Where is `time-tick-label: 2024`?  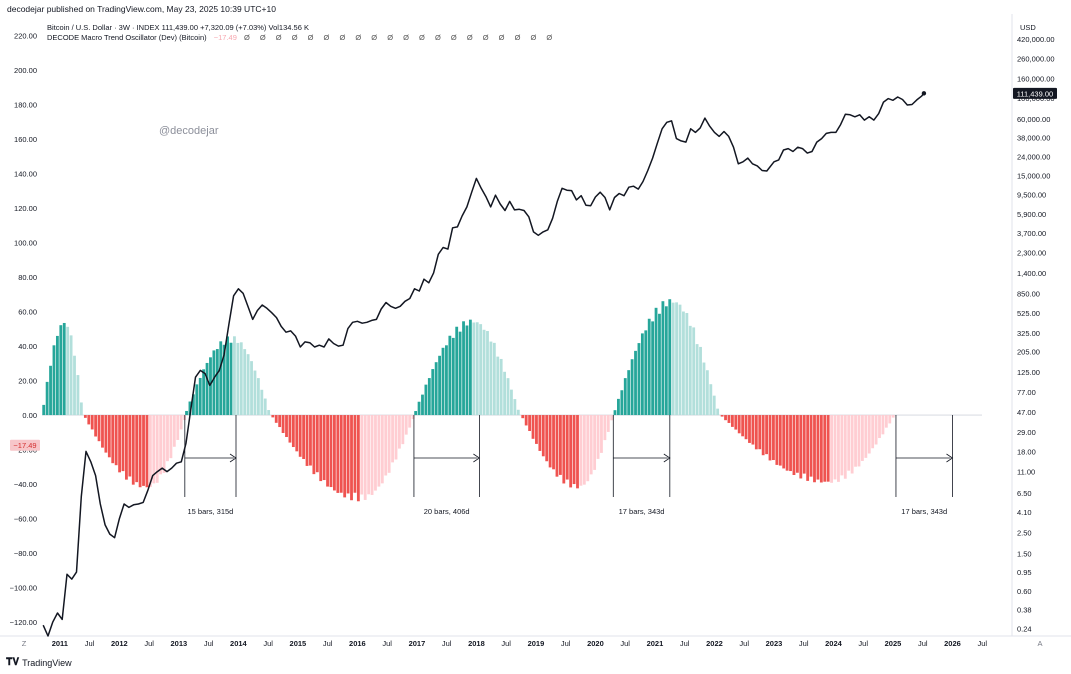
time-tick-label: 2024 is located at coordinates (834, 643).